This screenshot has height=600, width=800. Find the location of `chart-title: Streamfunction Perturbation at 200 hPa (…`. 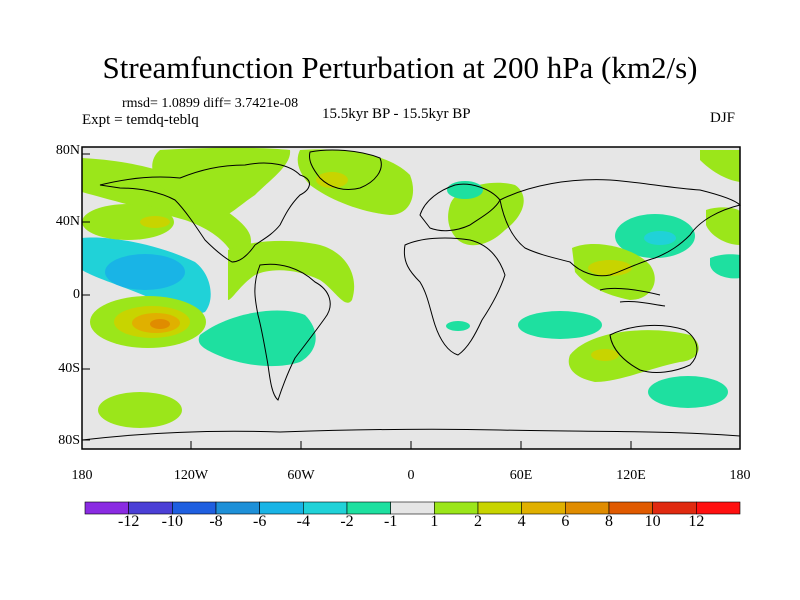

chart-title: Streamfunction Perturbation at 200 hPa (… is located at coordinates (400, 67).